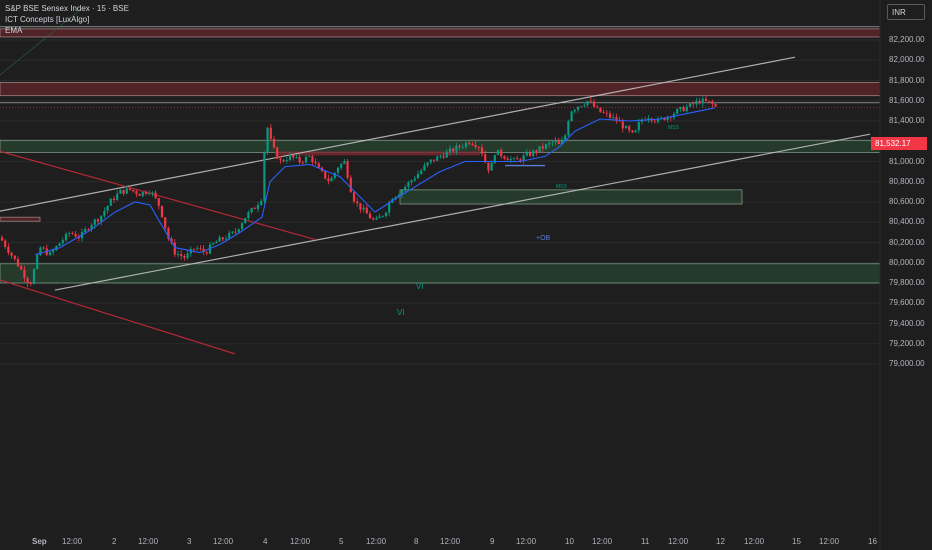 The height and width of the screenshot is (550, 932). Describe the element at coordinates (907, 303) in the screenshot. I see `price-tick-label: 79,600.00` at that location.